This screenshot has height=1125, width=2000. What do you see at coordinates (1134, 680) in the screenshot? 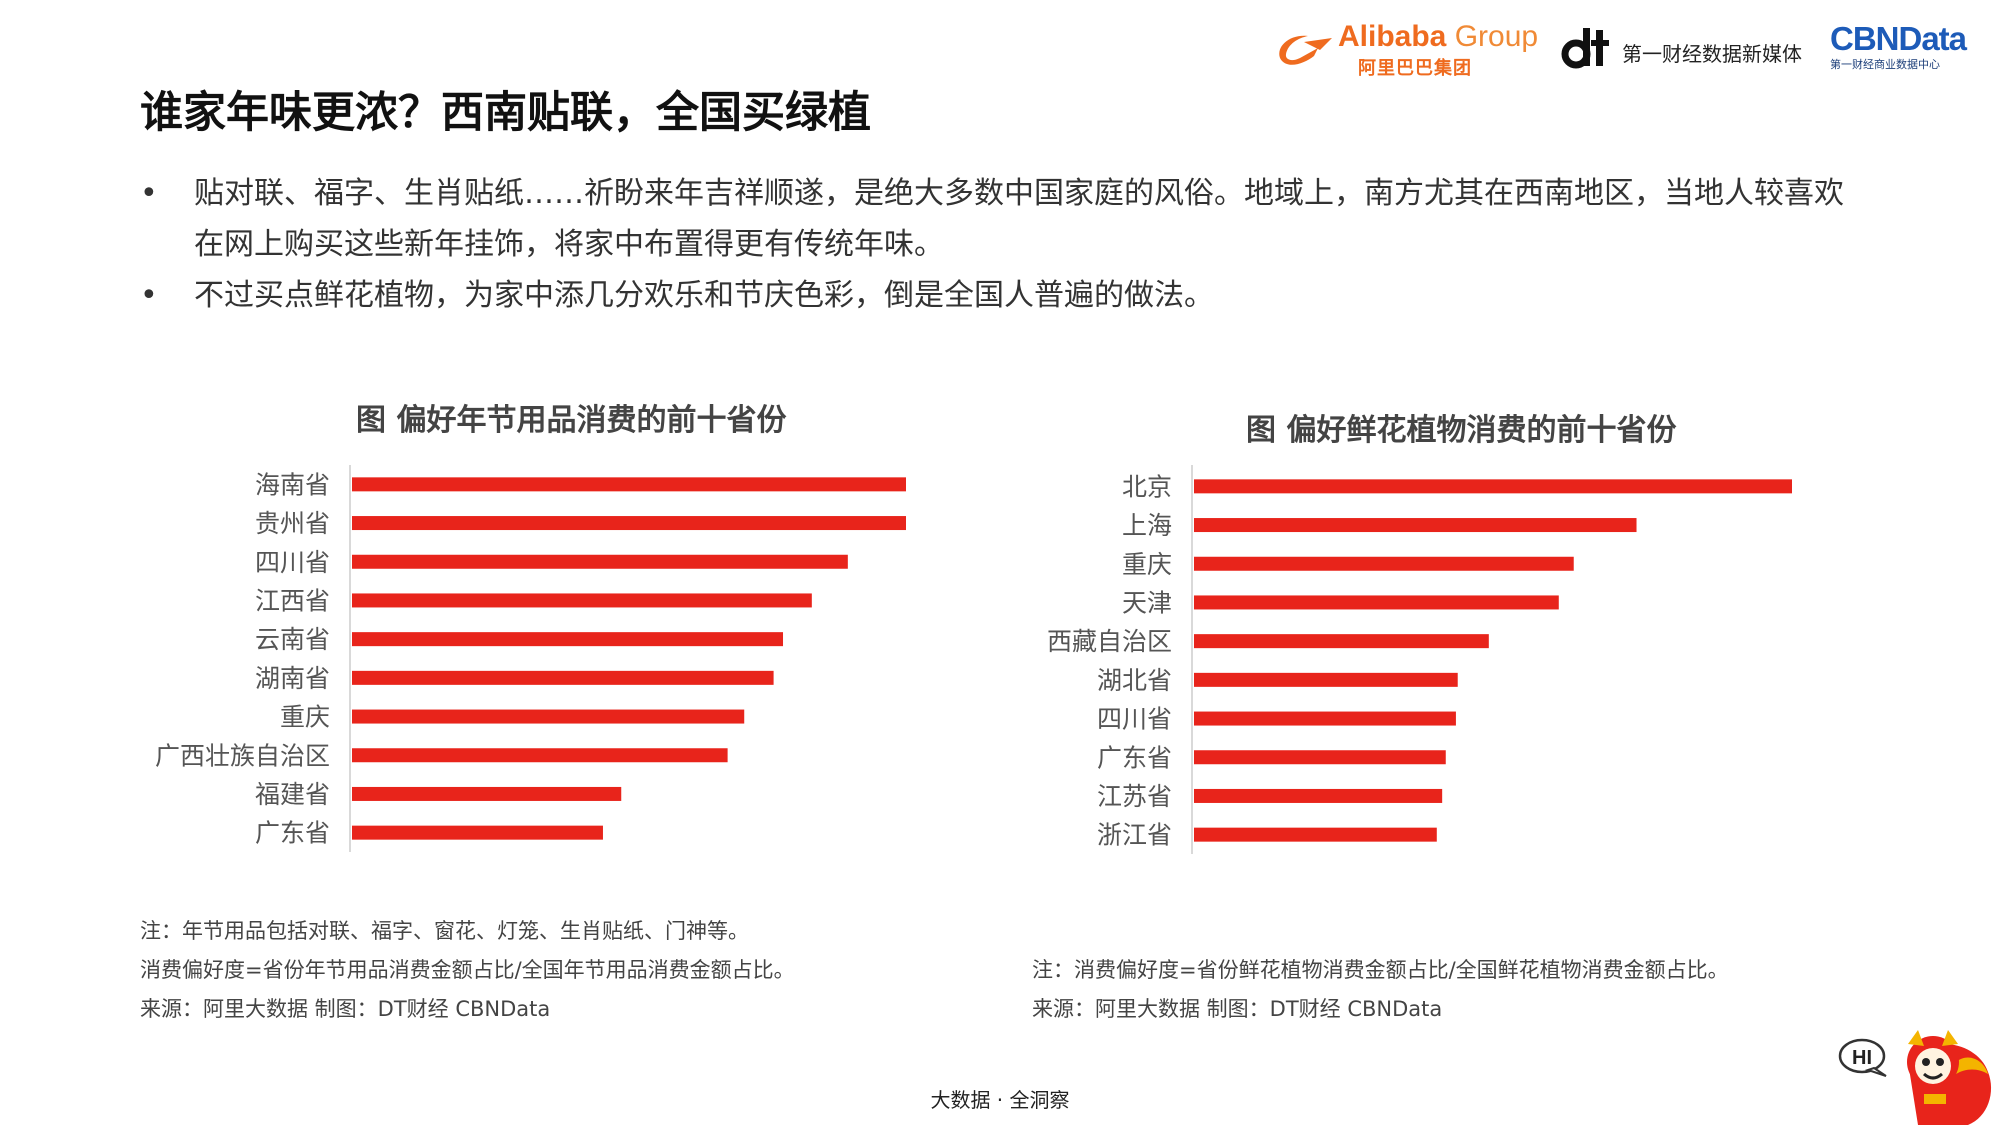
I see `category-label: 湖北省` at bounding box center [1134, 680].